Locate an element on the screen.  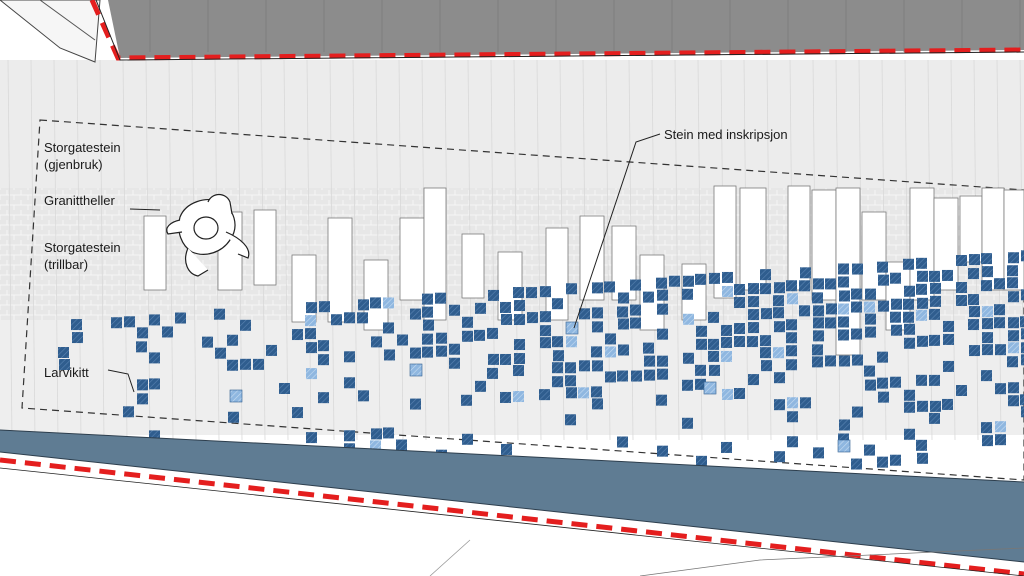
corner-building is located at coordinates (50, 31).